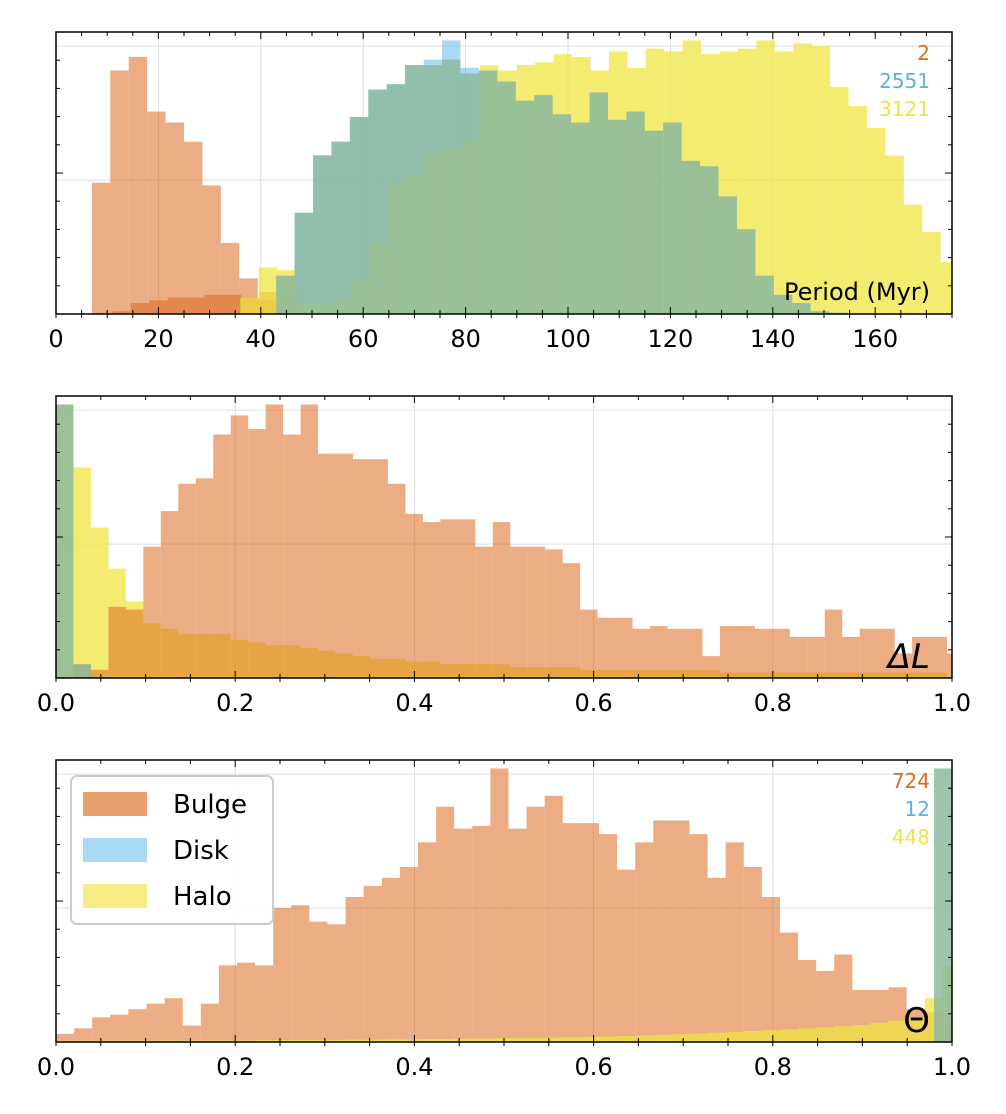 Image resolution: width=1006 pixels, height=1114 pixels. Describe the element at coordinates (115, 896) in the screenshot. I see `legend-swatch-halo` at that location.